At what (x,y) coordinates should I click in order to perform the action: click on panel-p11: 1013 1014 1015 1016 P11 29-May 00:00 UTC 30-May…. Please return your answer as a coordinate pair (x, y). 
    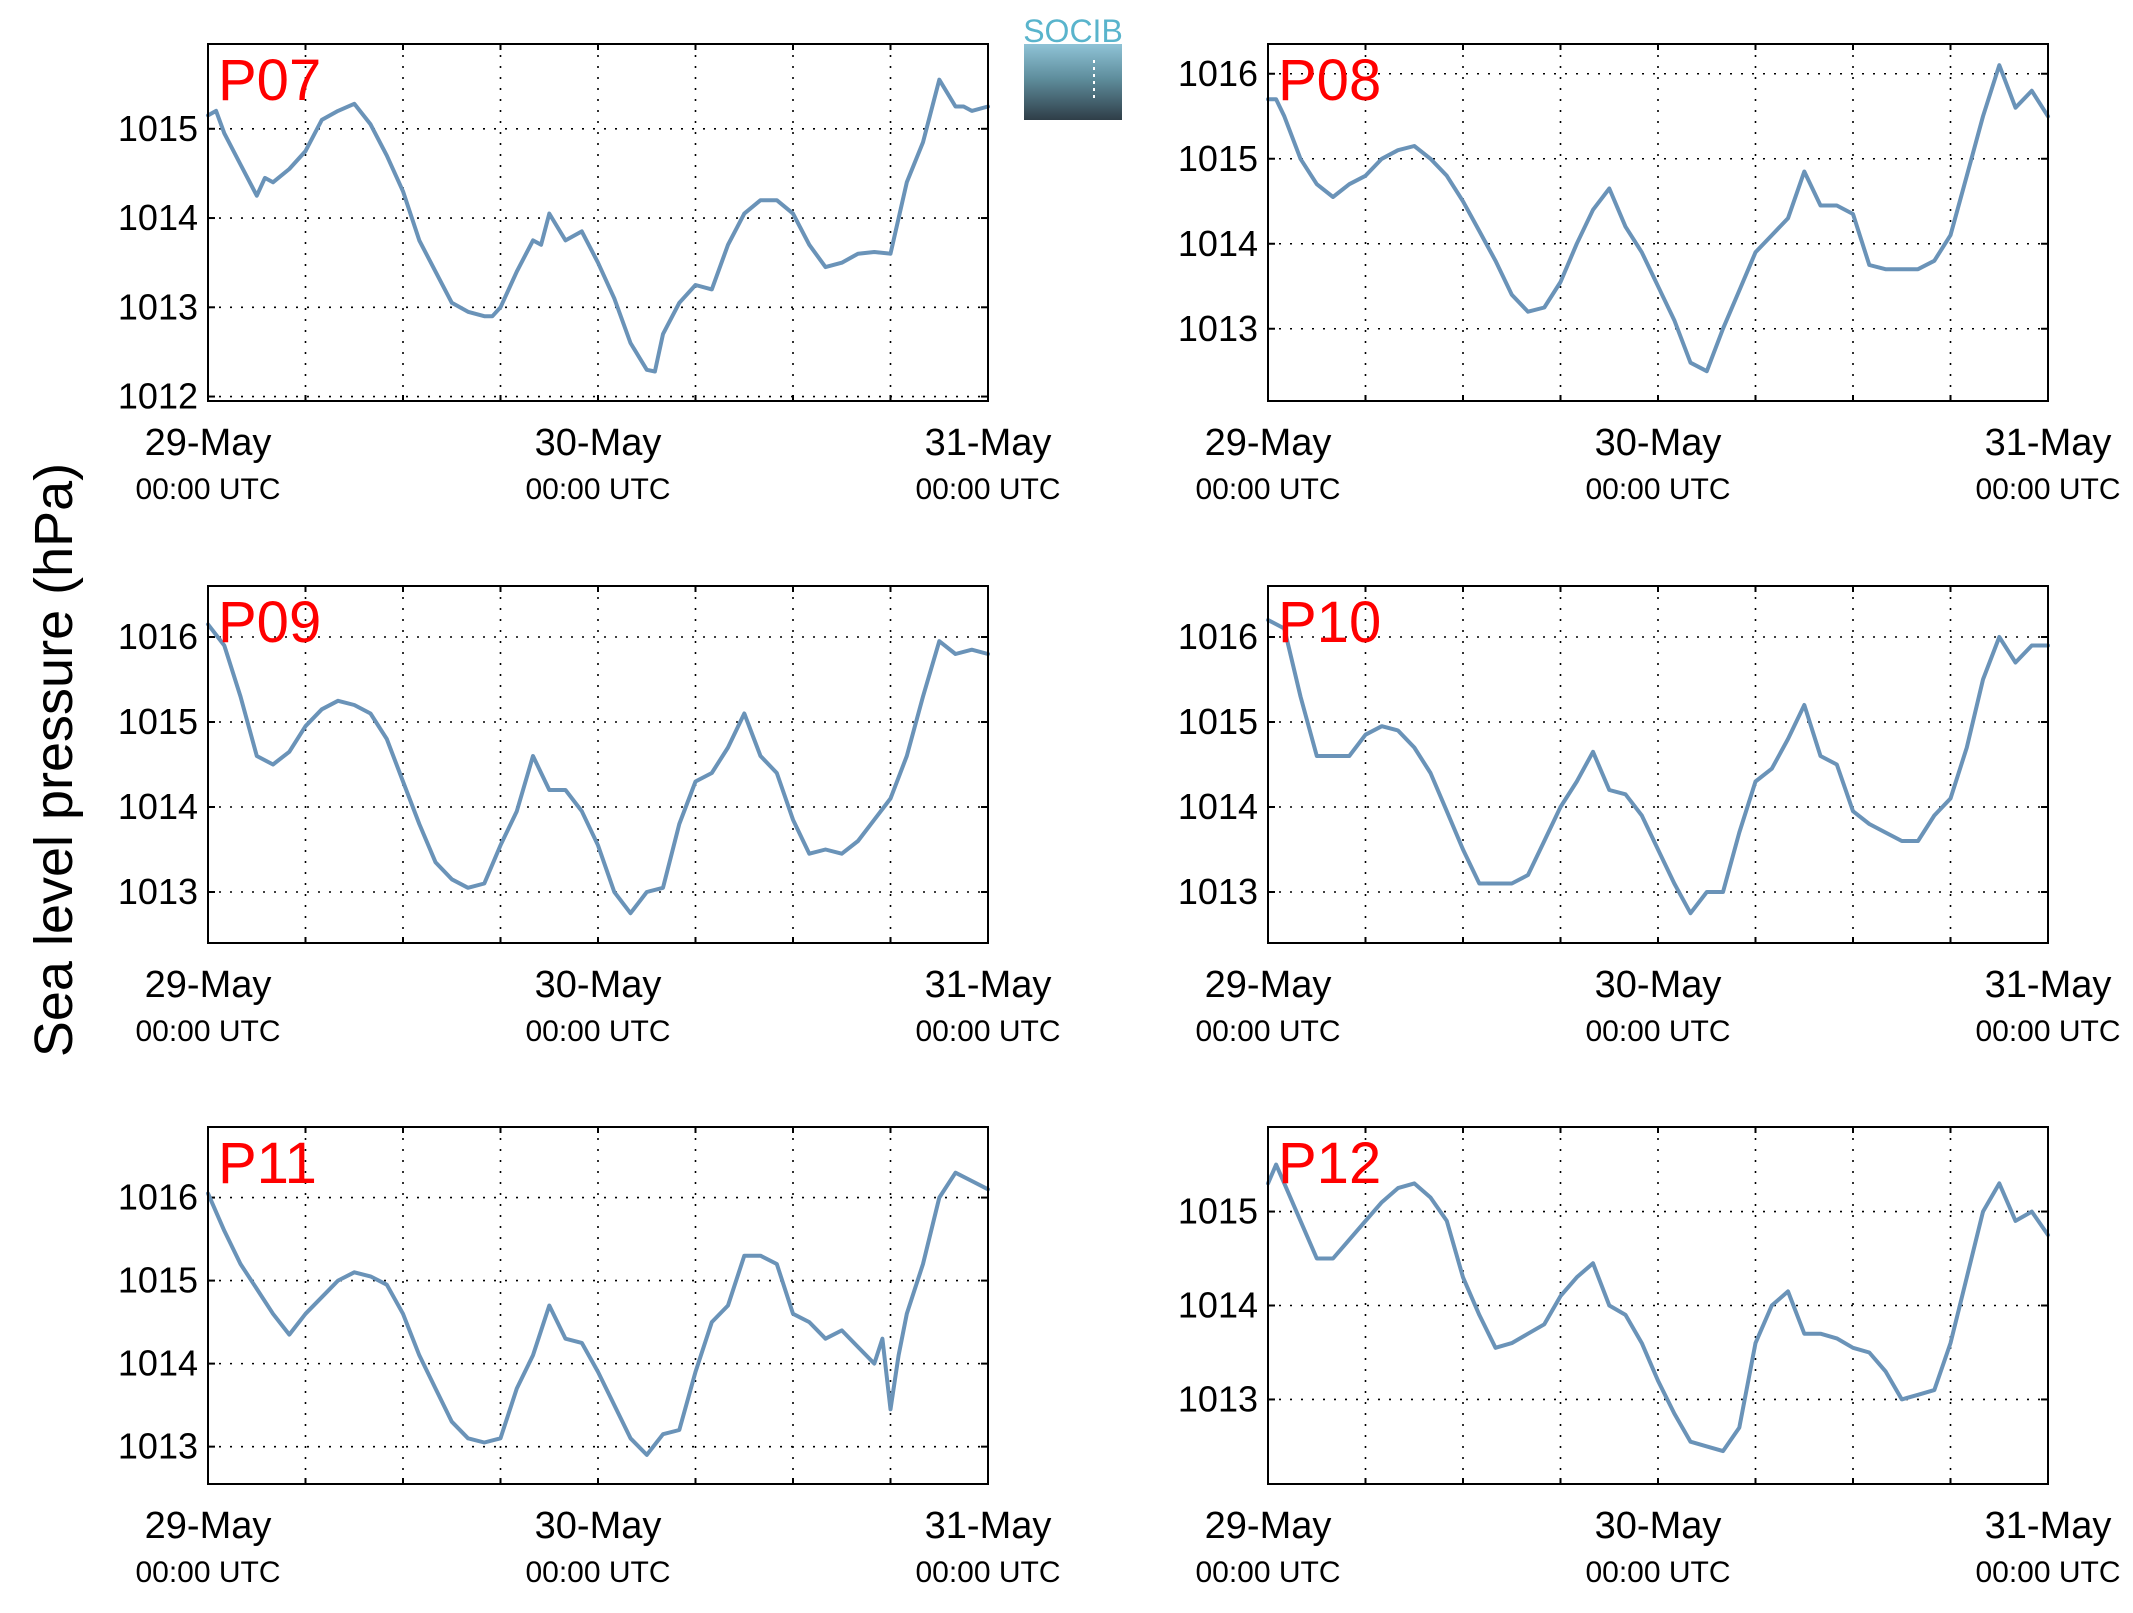
    Looking at the image, I should click on (589, 1357).